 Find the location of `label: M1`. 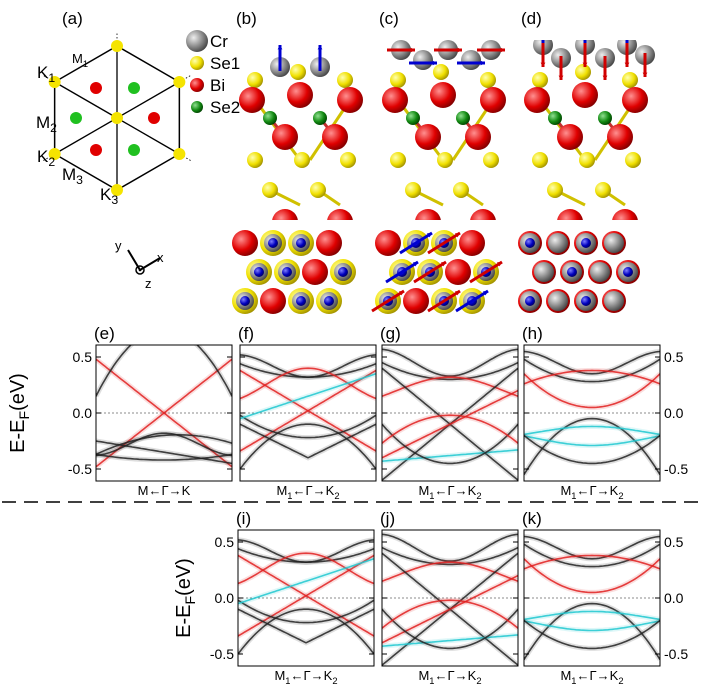

label: M1 is located at coordinates (80, 60).